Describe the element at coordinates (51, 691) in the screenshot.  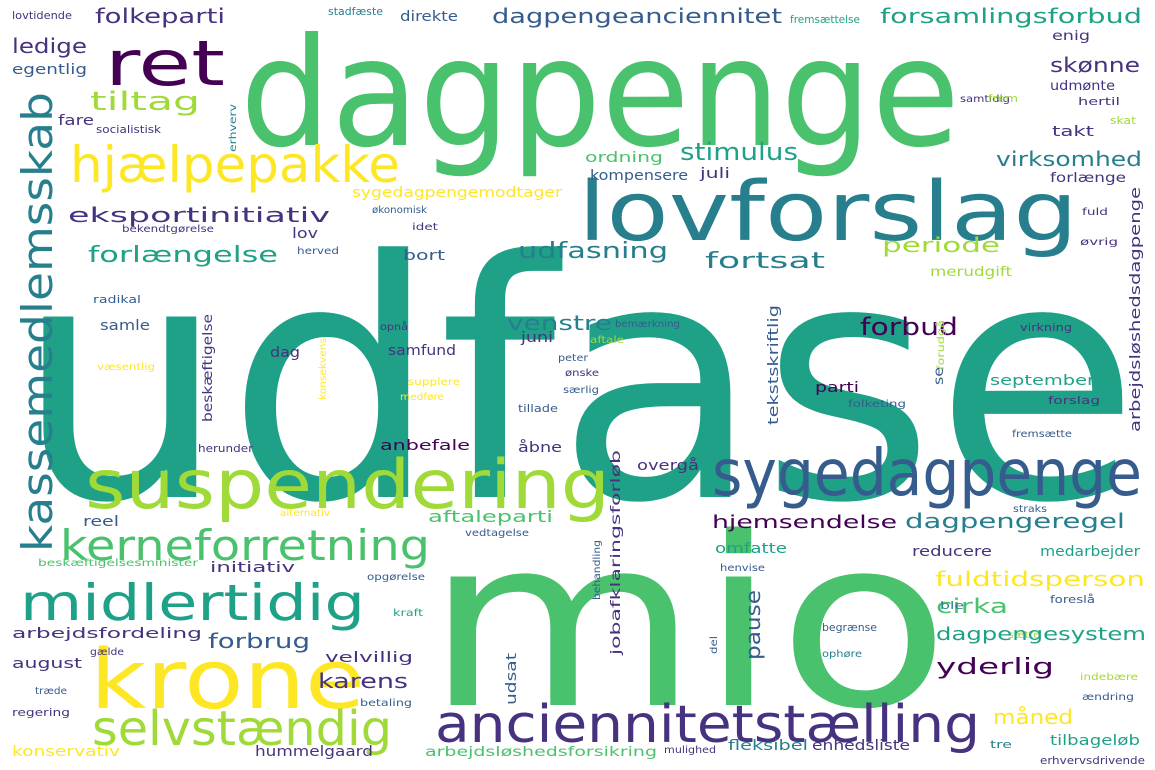
I see `word-trade: træde` at that location.